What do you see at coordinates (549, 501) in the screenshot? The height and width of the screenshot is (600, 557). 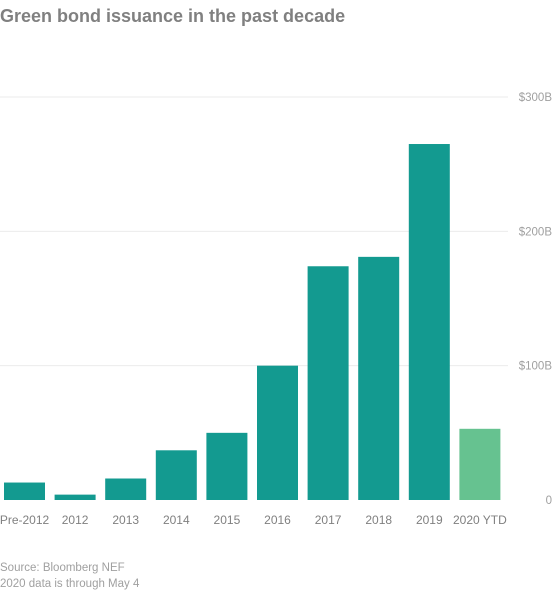 I see `y-tick-label: 0` at bounding box center [549, 501].